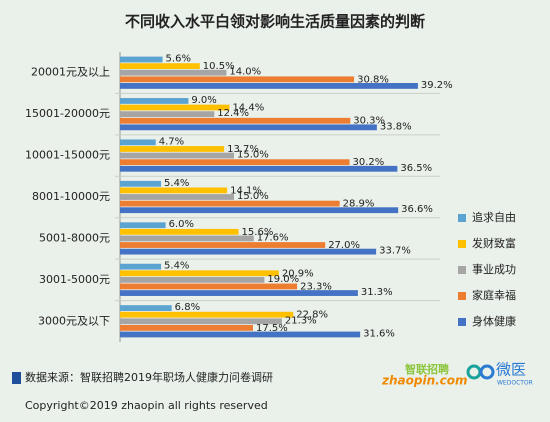  Describe the element at coordinates (71, 196) in the screenshot. I see `category-label: 8001-10000元` at that location.